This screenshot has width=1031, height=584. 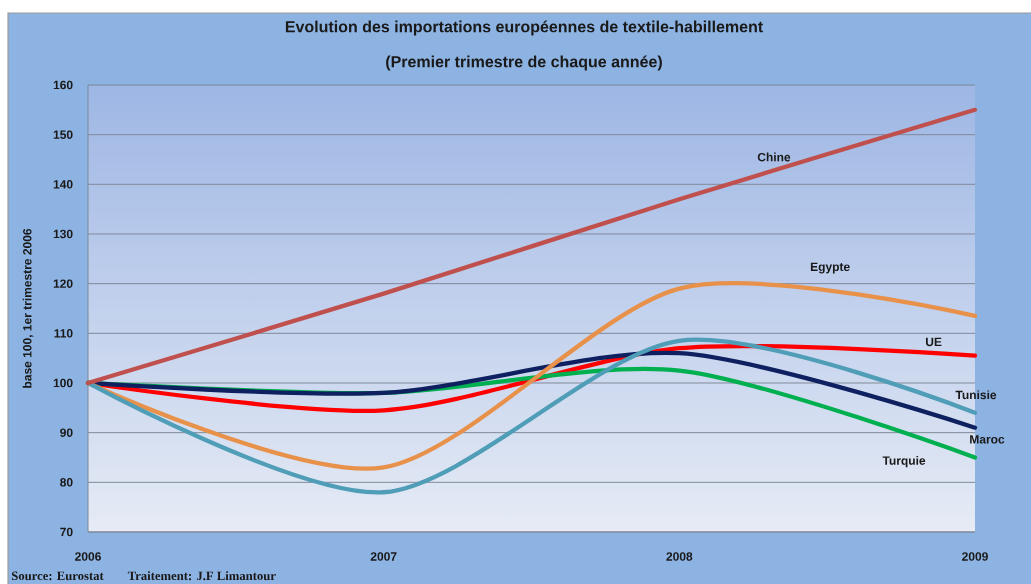 I want to click on y-tick-label: 120, so click(x=63, y=283).